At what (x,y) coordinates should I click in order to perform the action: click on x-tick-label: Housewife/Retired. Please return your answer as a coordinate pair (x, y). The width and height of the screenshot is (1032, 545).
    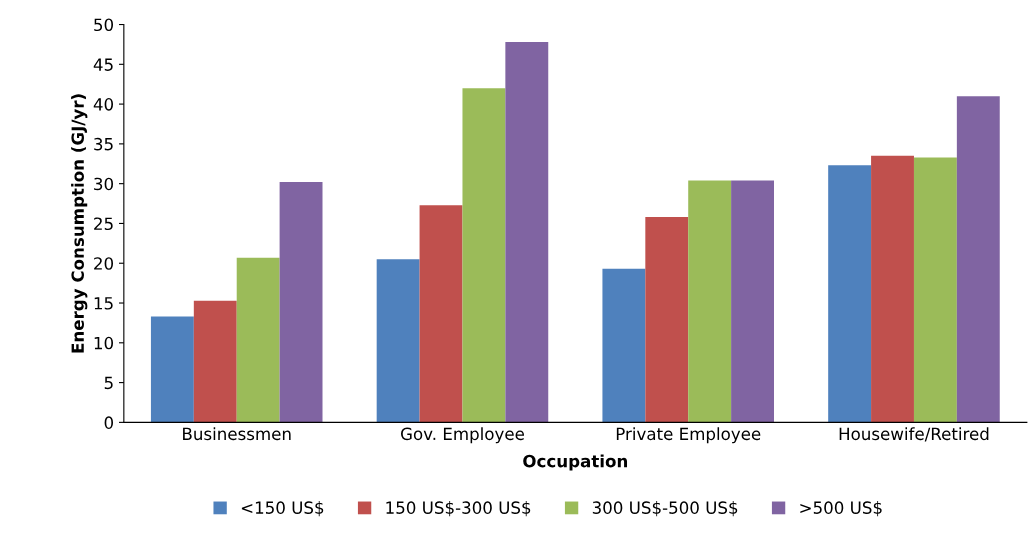
    Looking at the image, I should click on (914, 434).